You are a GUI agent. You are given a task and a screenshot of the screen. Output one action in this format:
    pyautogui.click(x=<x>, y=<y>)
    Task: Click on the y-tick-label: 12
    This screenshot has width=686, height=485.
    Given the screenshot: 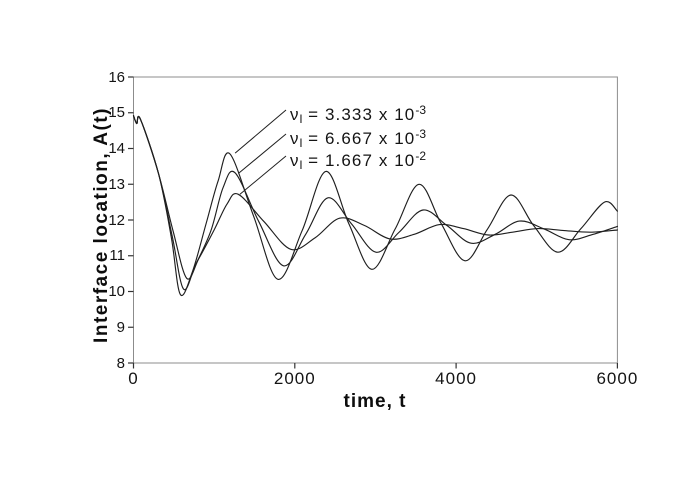 What is the action you would take?
    pyautogui.click(x=116, y=220)
    